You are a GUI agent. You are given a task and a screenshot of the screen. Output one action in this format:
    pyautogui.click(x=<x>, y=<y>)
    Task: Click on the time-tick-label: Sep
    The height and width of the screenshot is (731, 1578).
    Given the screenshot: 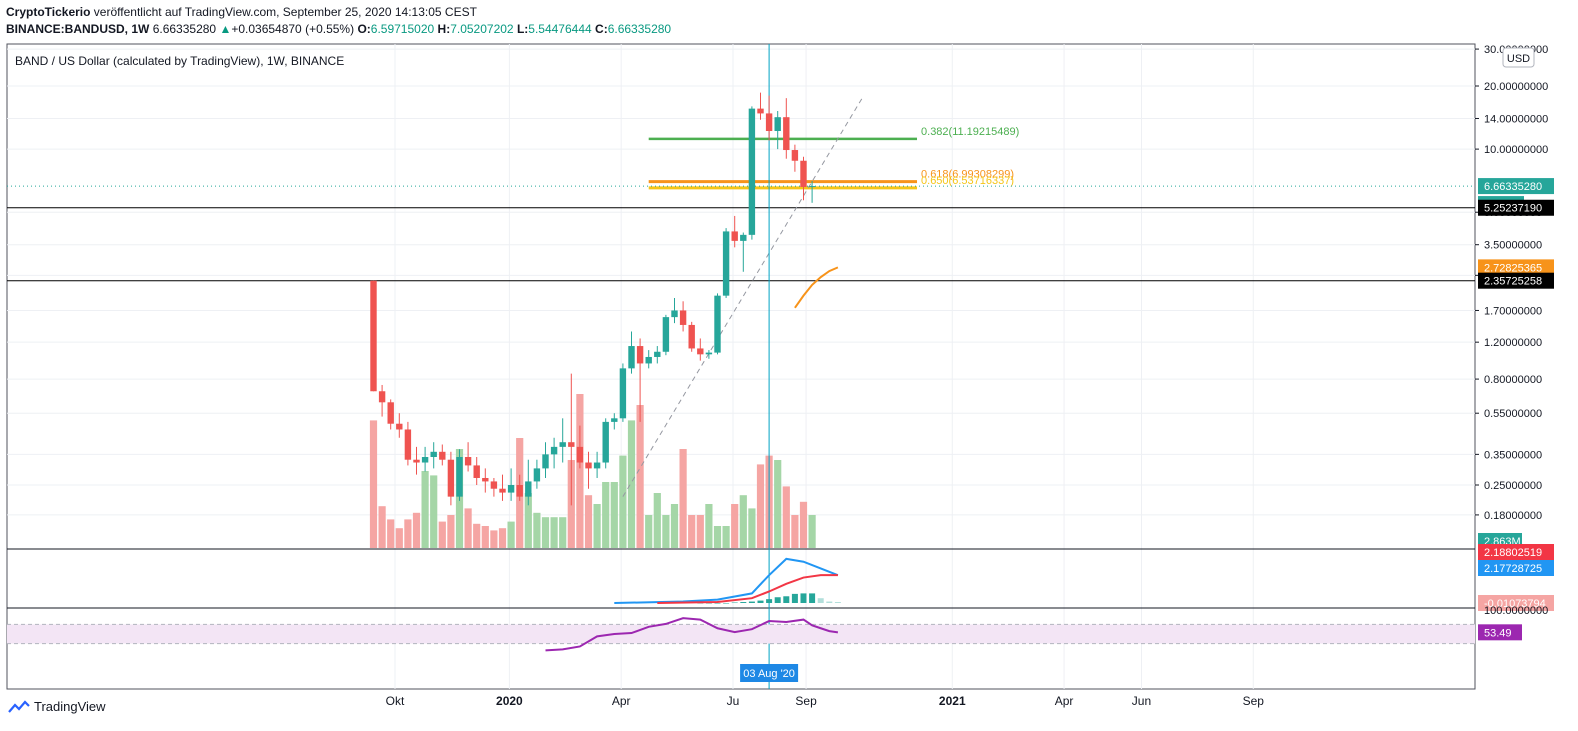 What is the action you would take?
    pyautogui.click(x=1254, y=701)
    